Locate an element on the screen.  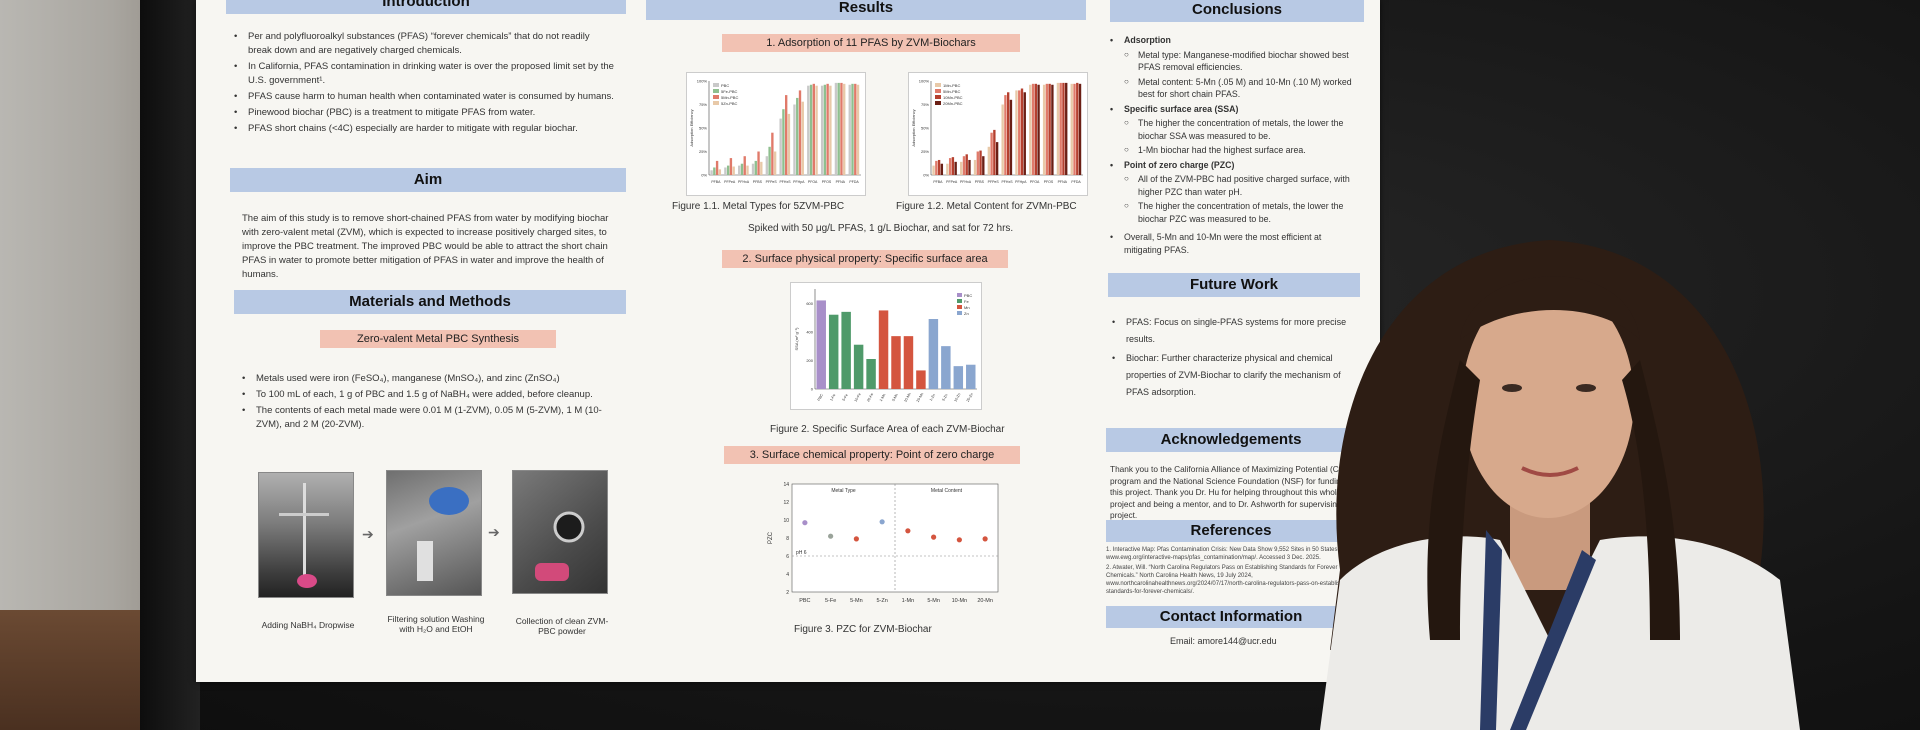
refs-header: References is located at coordinates (1231, 531).